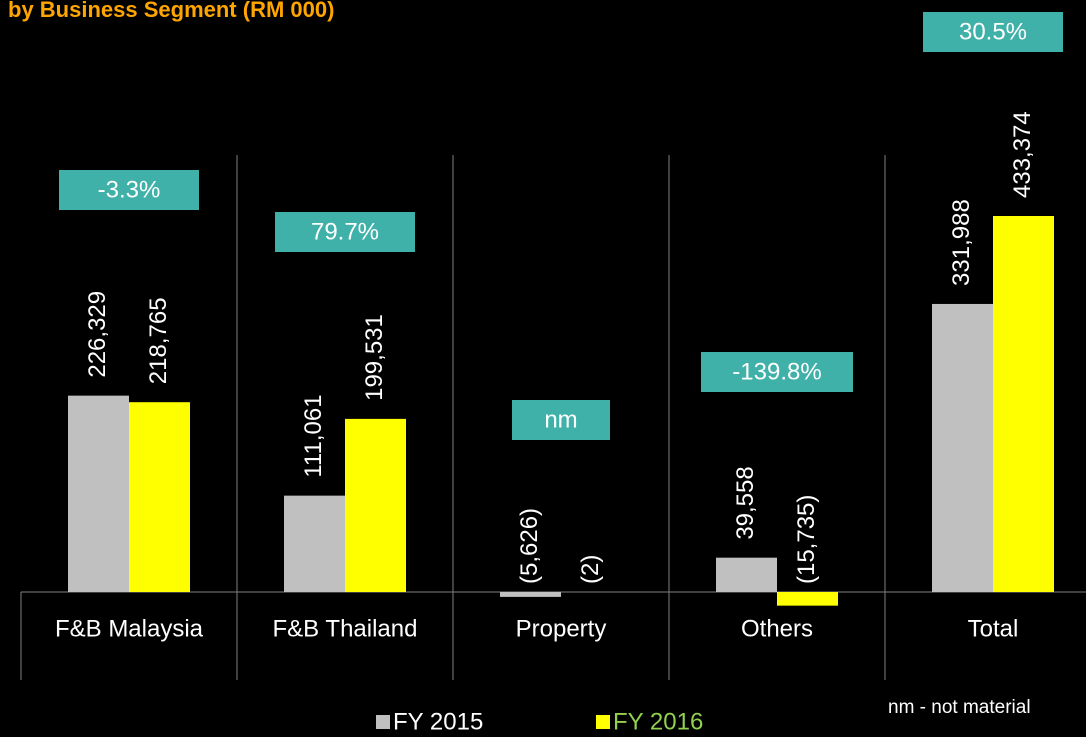 The image size is (1086, 737). Describe the element at coordinates (993, 628) in the screenshot. I see `x-tick-label: Total` at that location.